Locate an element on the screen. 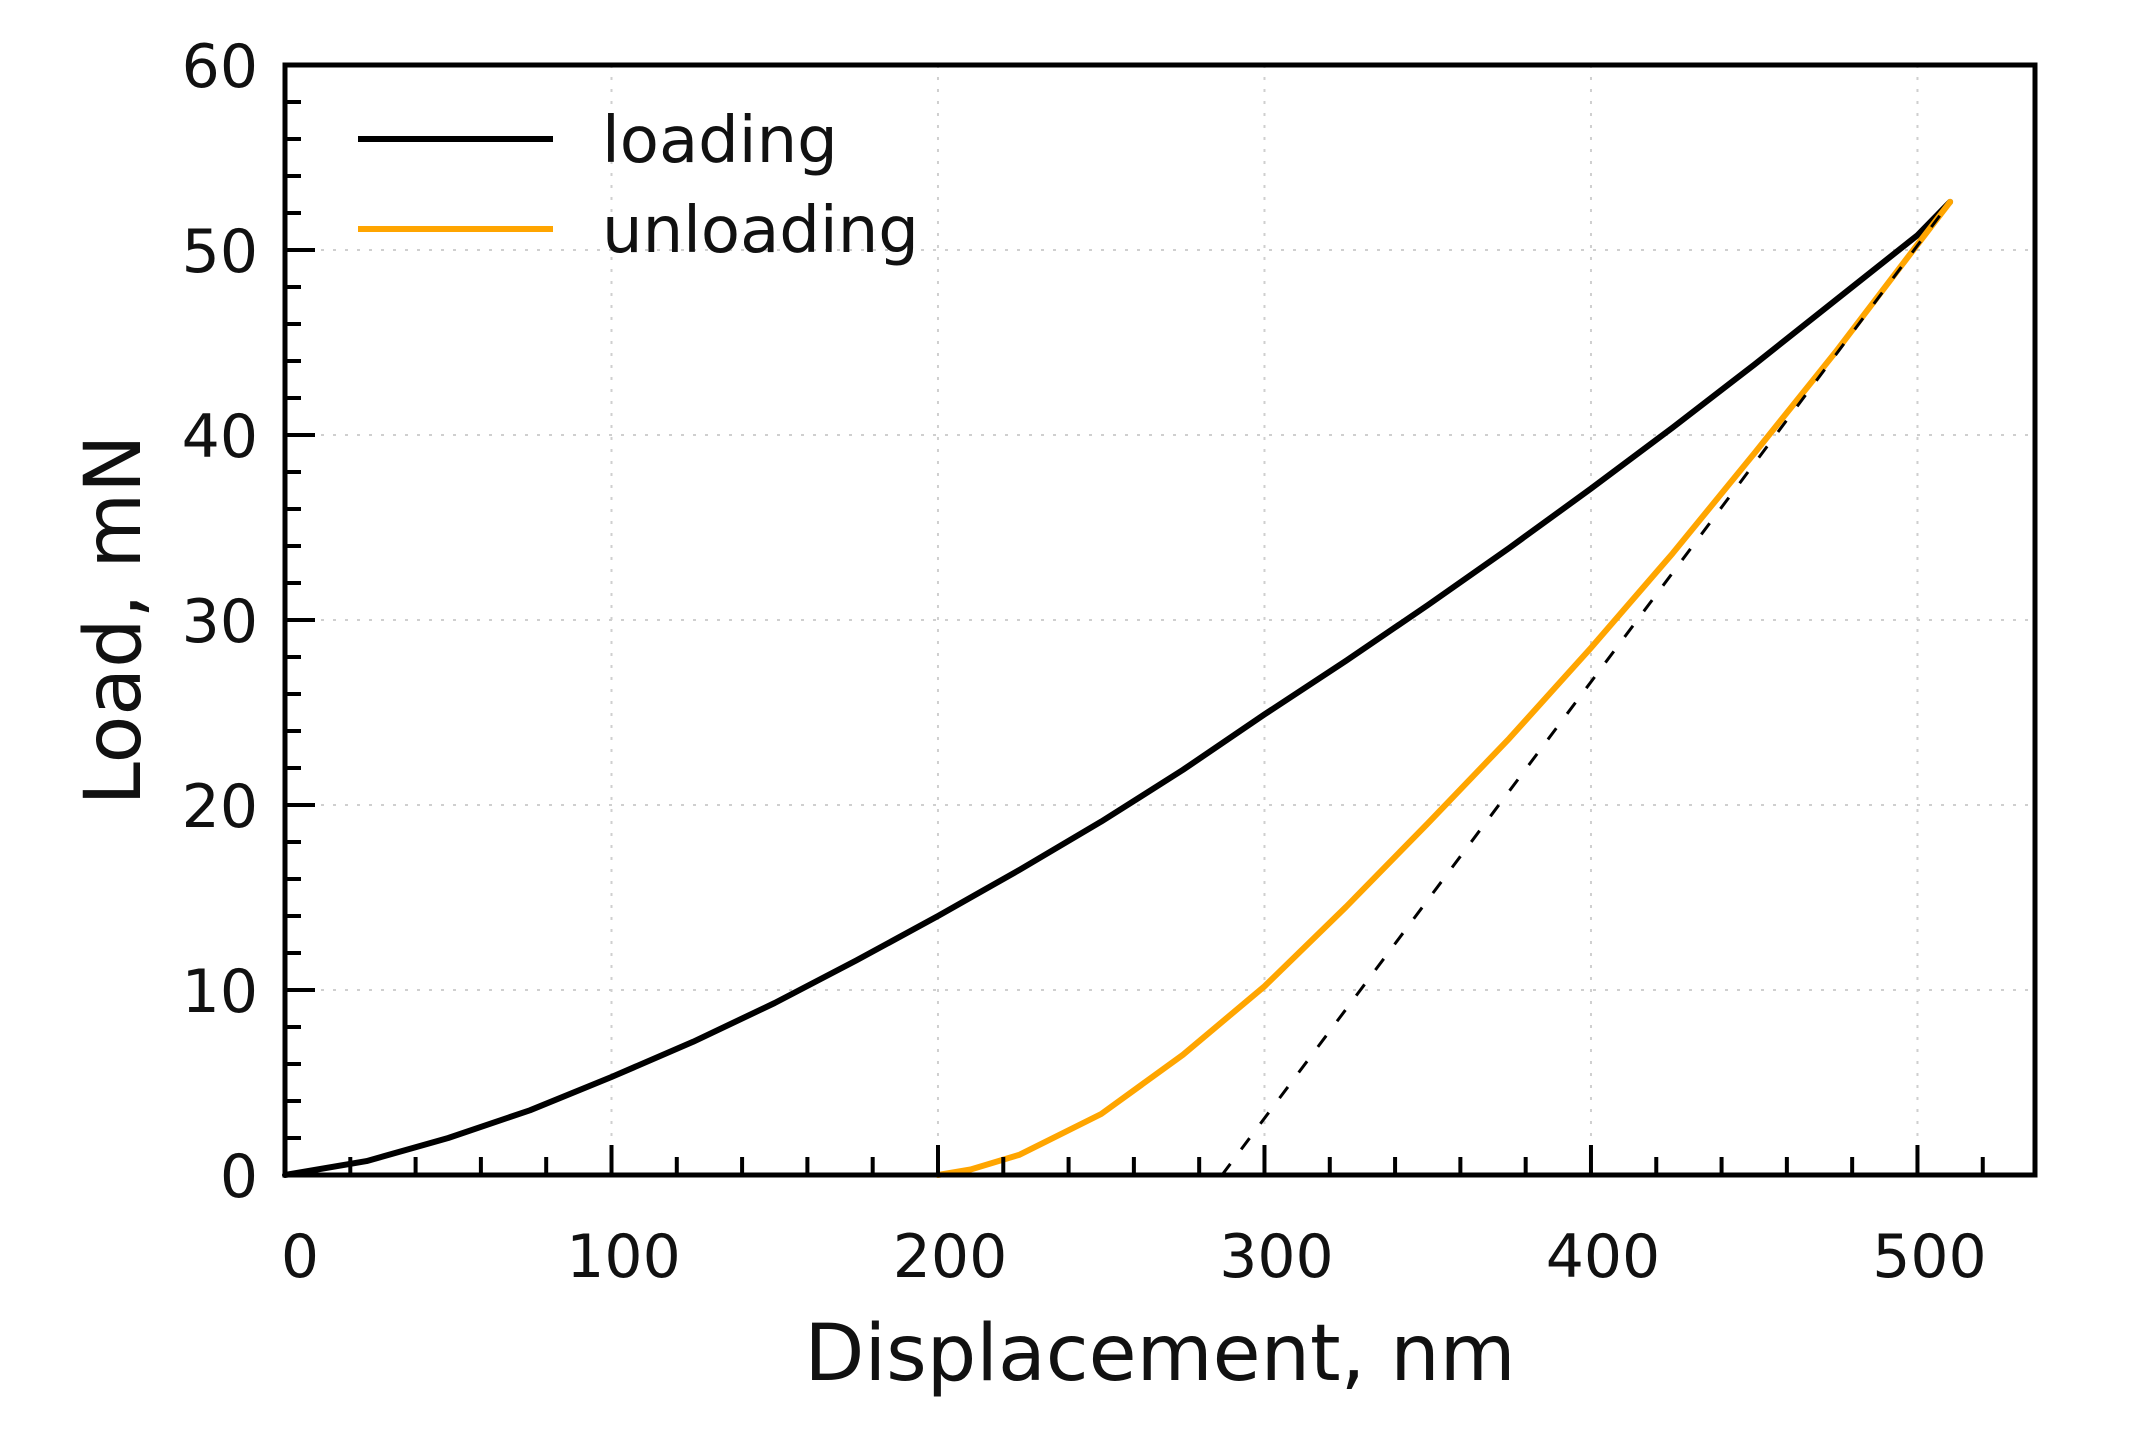 The height and width of the screenshot is (1440, 2144). y-tick-label: 60 is located at coordinates (220, 67).